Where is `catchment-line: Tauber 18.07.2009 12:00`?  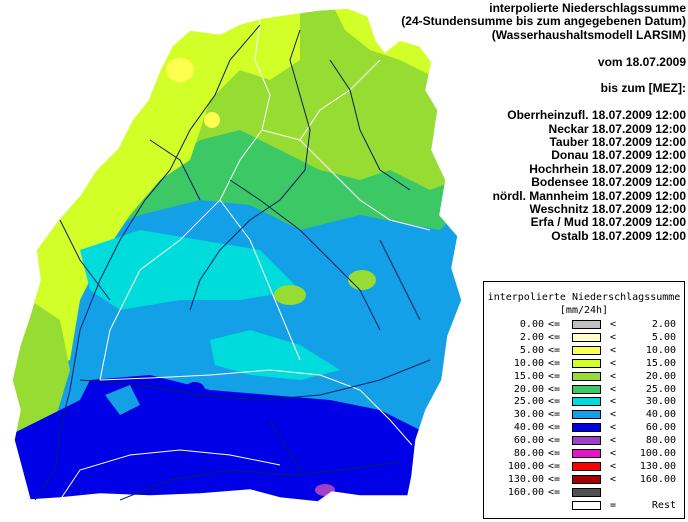 catchment-line: Tauber 18.07.2009 12:00 is located at coordinates (617, 142).